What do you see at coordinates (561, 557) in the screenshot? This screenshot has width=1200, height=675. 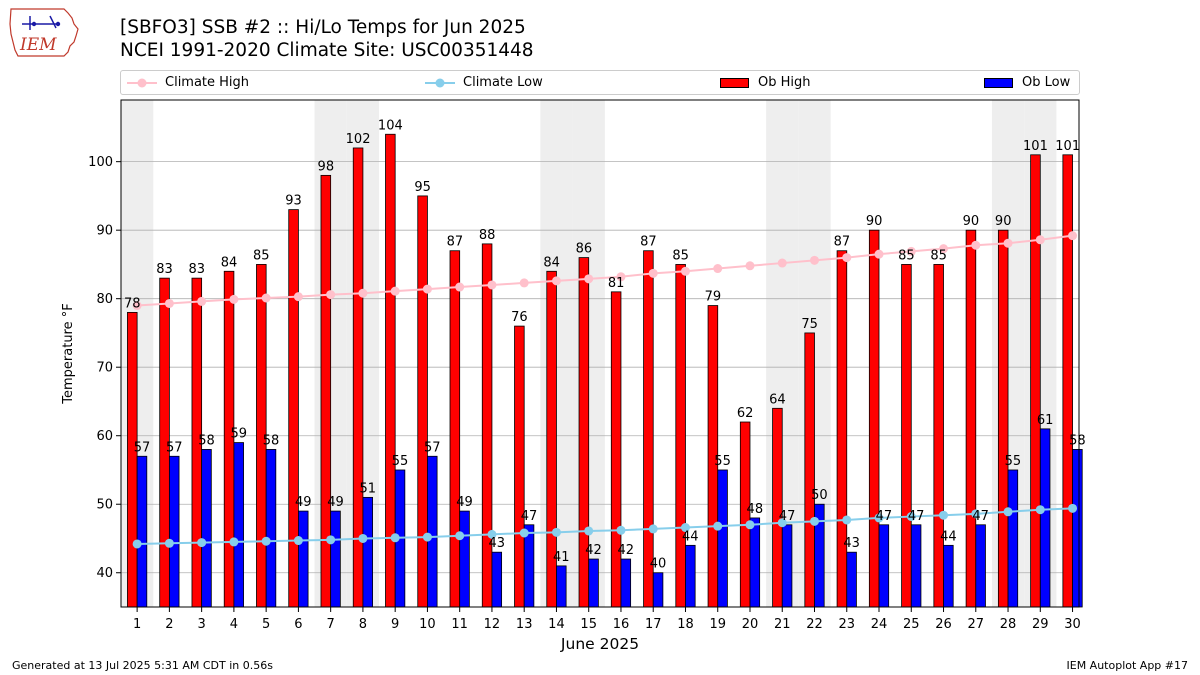 I see `ob-low-value-label: 41` at bounding box center [561, 557].